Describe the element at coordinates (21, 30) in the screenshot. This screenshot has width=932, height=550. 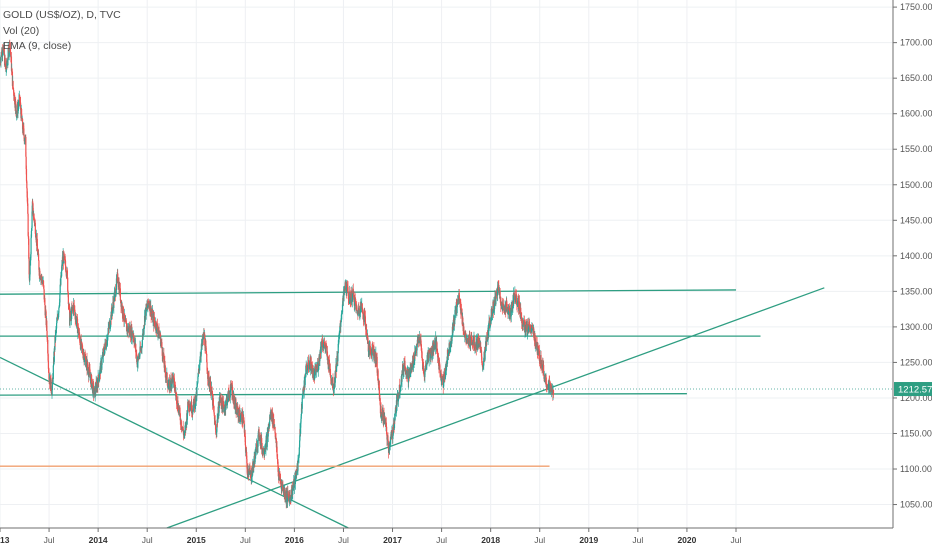
I see `legend-volume: Vol (20)` at that location.